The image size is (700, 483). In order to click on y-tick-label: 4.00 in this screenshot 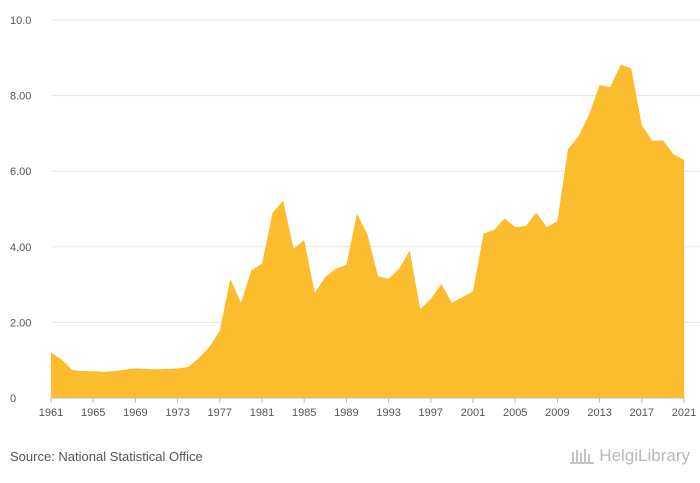, I will do `click(20, 248)`.